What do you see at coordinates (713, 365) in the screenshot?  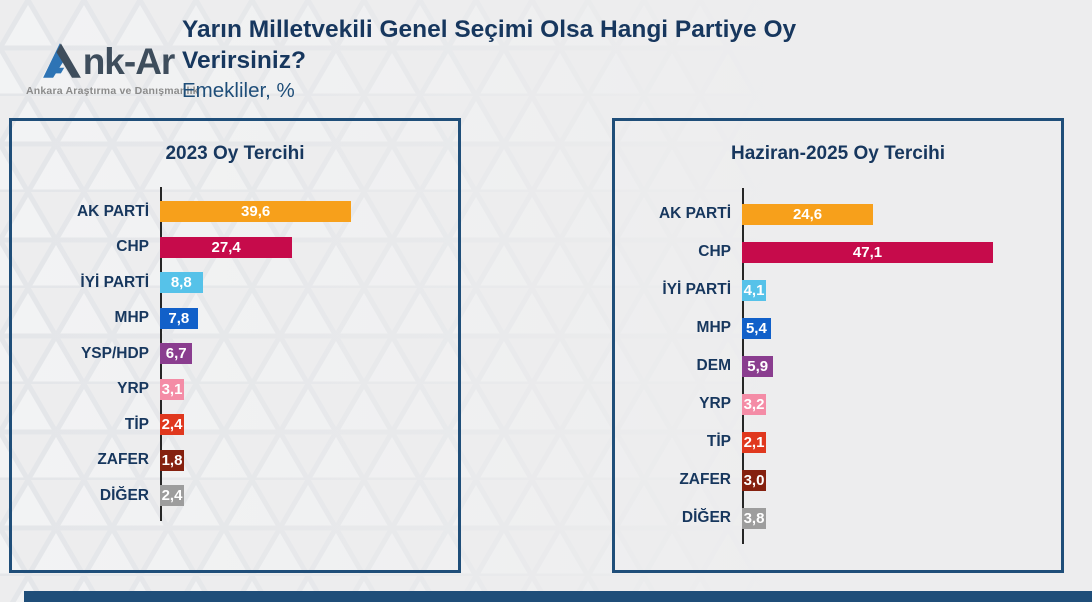 I see `party-label: DEM` at bounding box center [713, 365].